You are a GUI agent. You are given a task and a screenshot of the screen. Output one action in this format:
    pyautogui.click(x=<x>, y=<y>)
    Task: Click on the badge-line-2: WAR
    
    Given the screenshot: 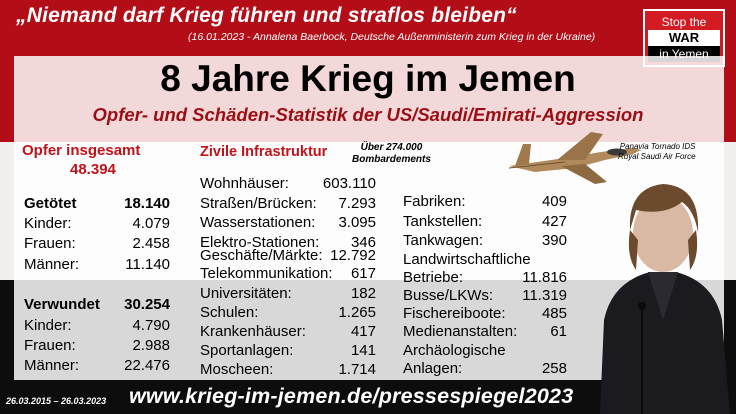 What is the action you would take?
    pyautogui.click(x=684, y=38)
    